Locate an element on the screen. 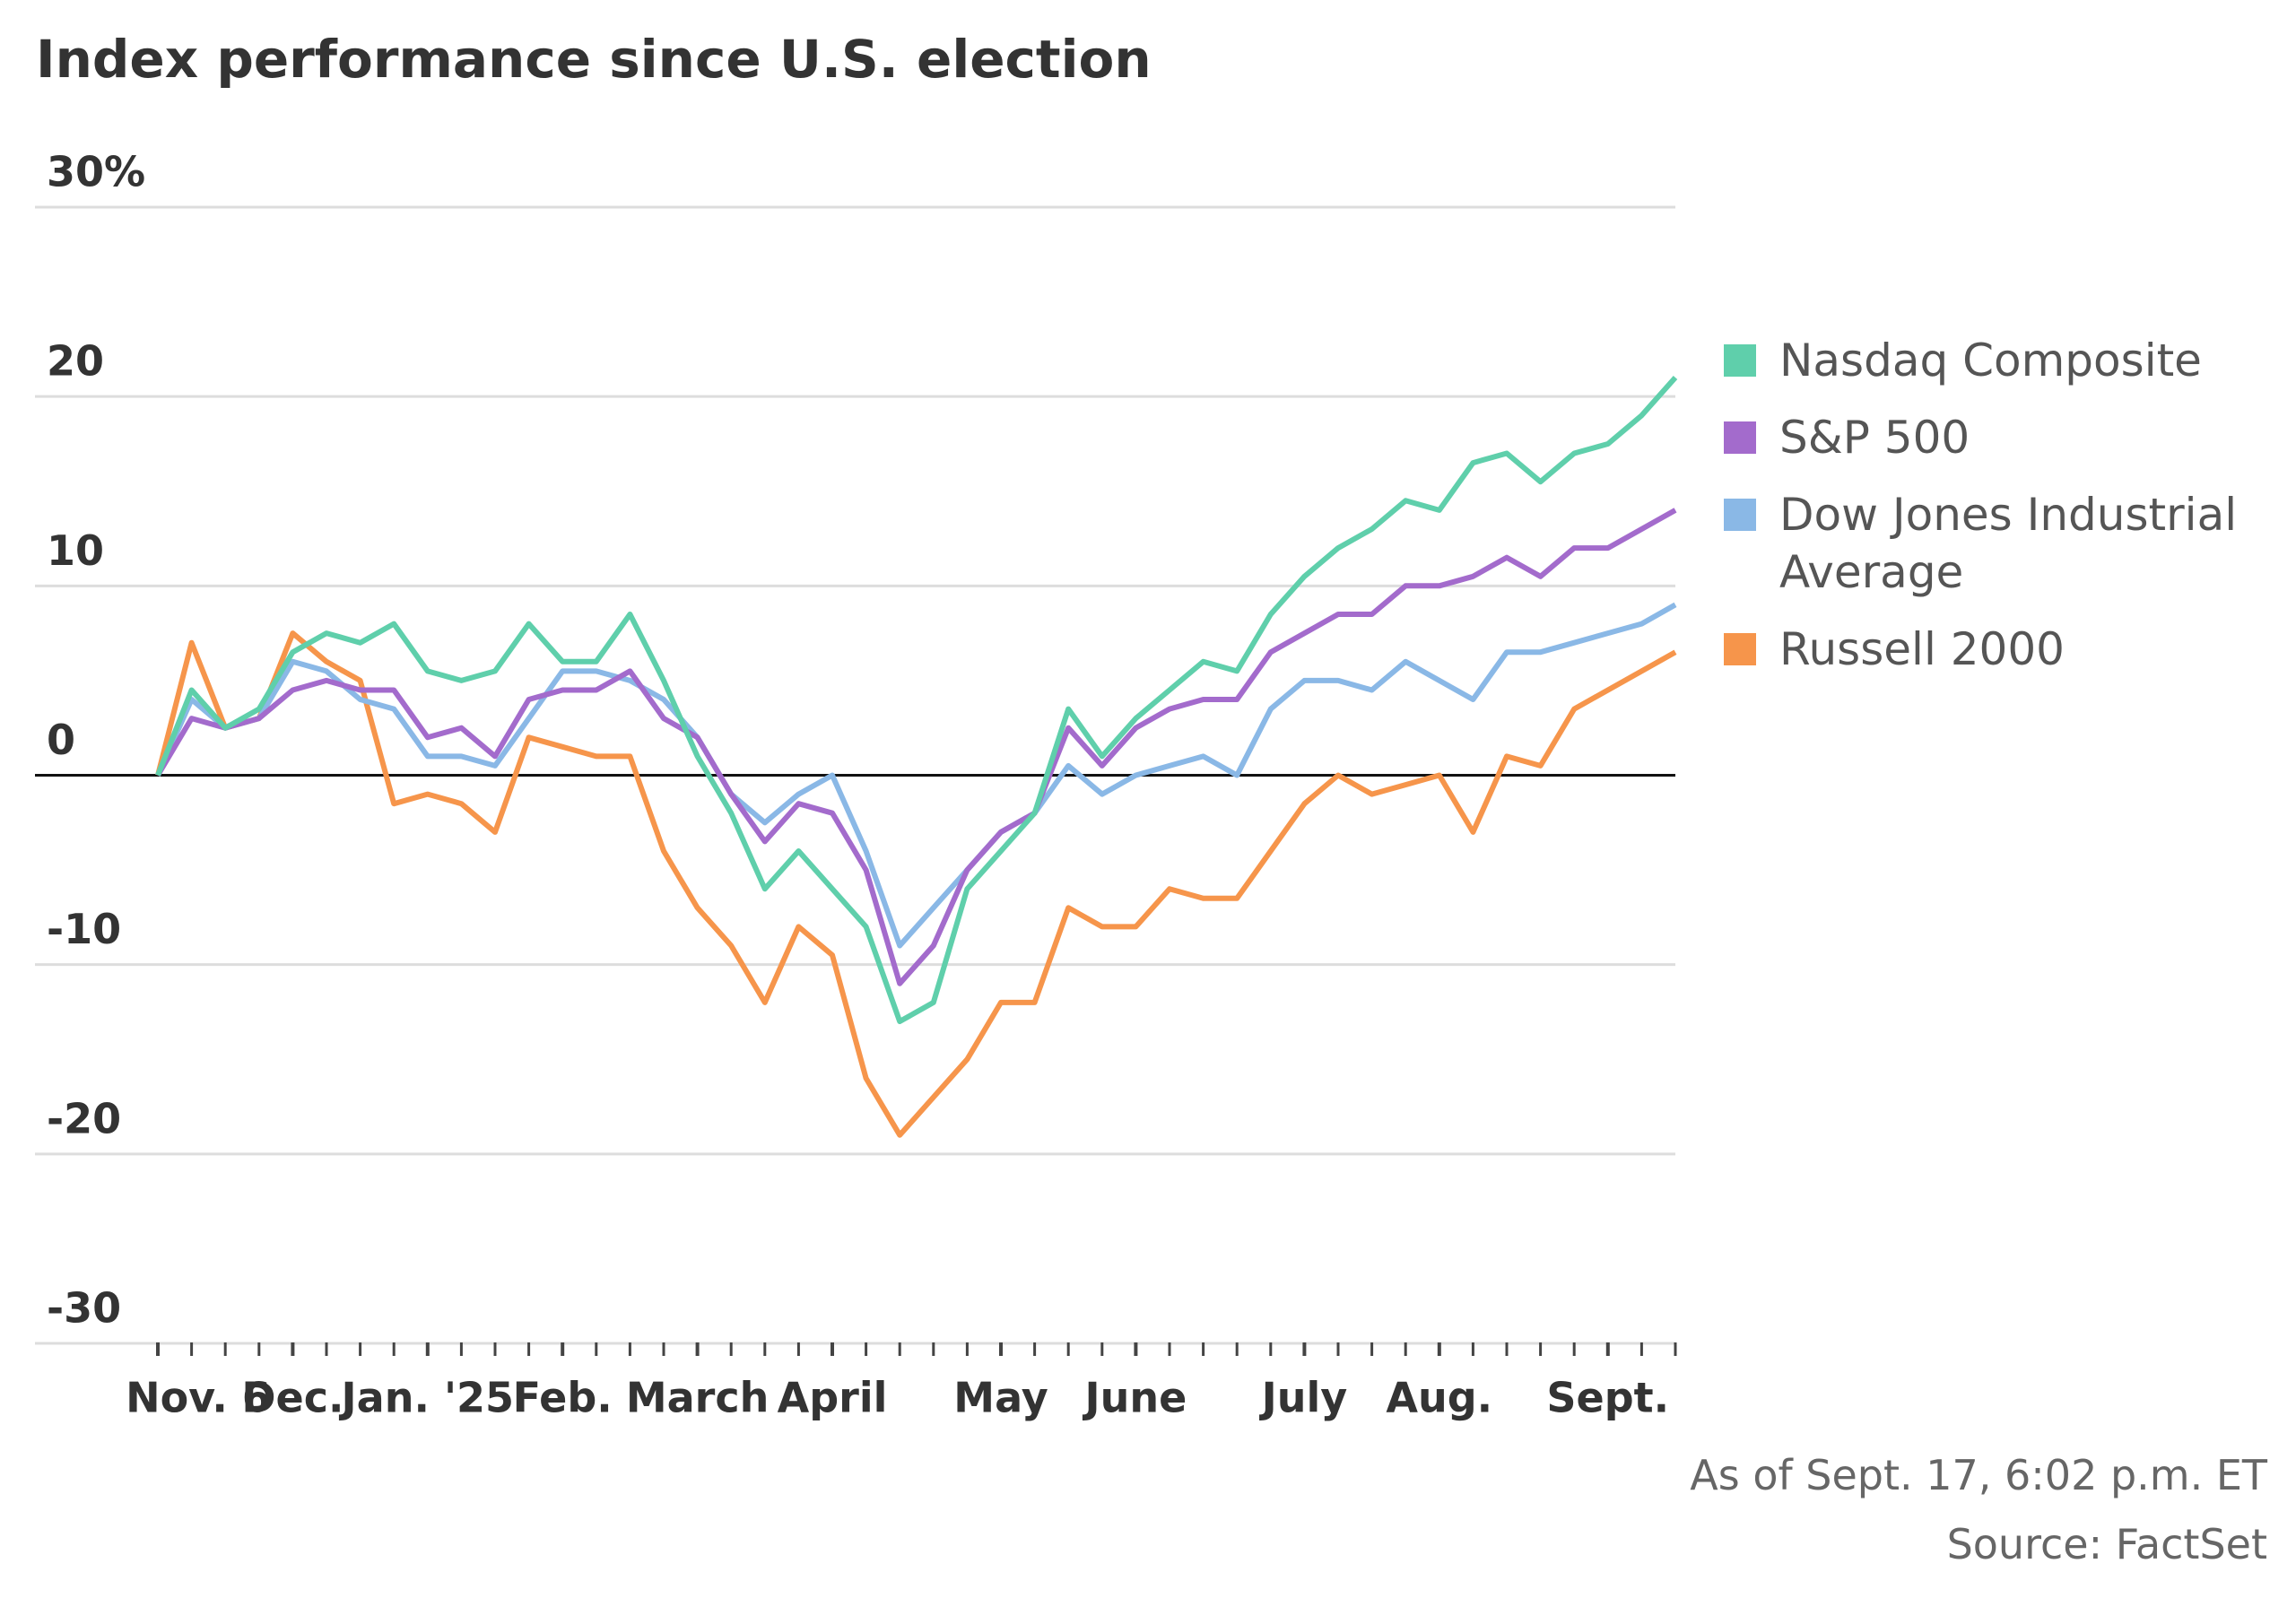 Image resolution: width=2296 pixels, height=1607 pixels. y-tick-label: 0 is located at coordinates (61, 740).